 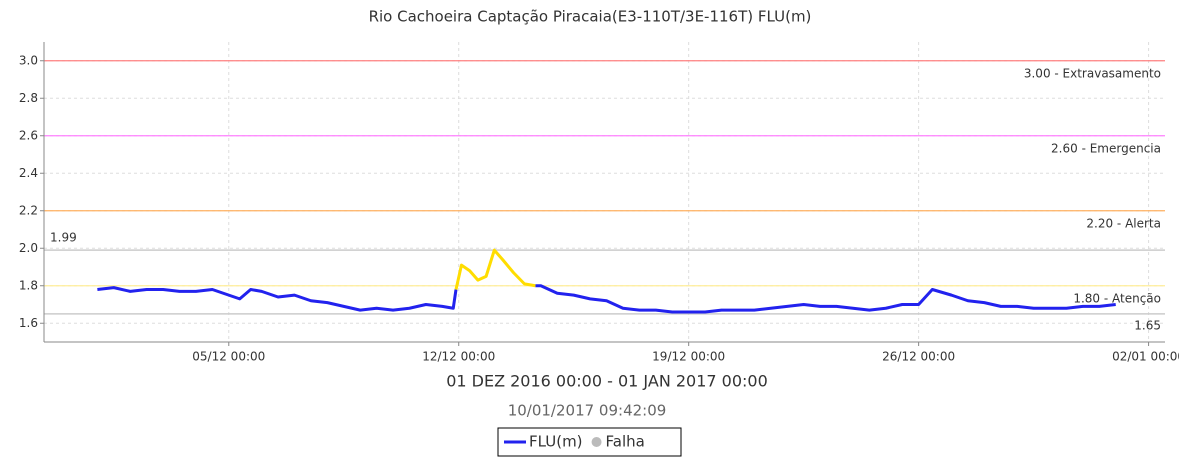 I want to click on y-tick-label: 1.8, so click(x=28, y=285).